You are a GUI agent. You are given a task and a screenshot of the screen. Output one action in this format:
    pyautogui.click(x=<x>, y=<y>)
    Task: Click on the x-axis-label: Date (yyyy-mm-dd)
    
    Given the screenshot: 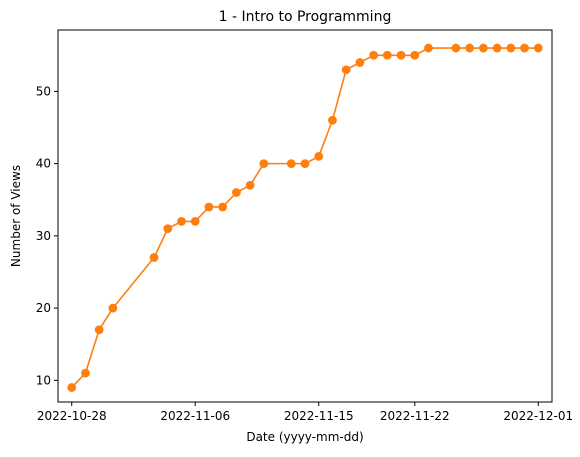 What is the action you would take?
    pyautogui.click(x=304, y=437)
    